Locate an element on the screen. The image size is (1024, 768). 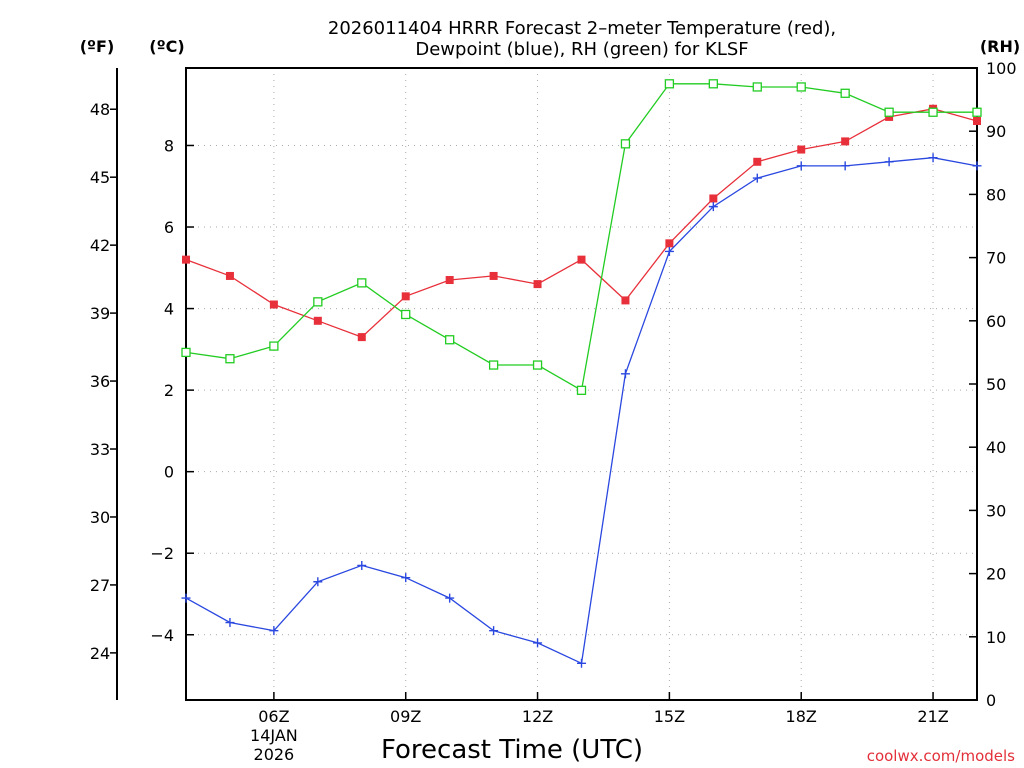
celsius-tick-label: 4 is located at coordinates (169, 309).